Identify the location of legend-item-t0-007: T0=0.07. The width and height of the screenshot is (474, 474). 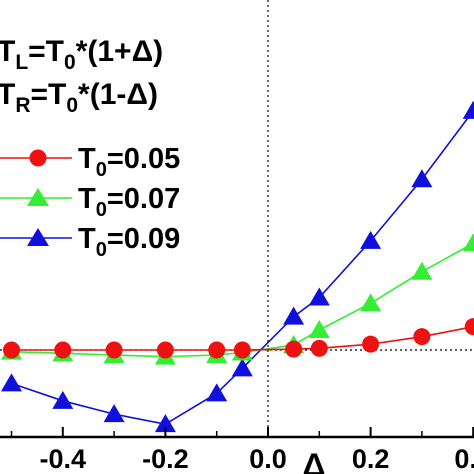
(90, 202).